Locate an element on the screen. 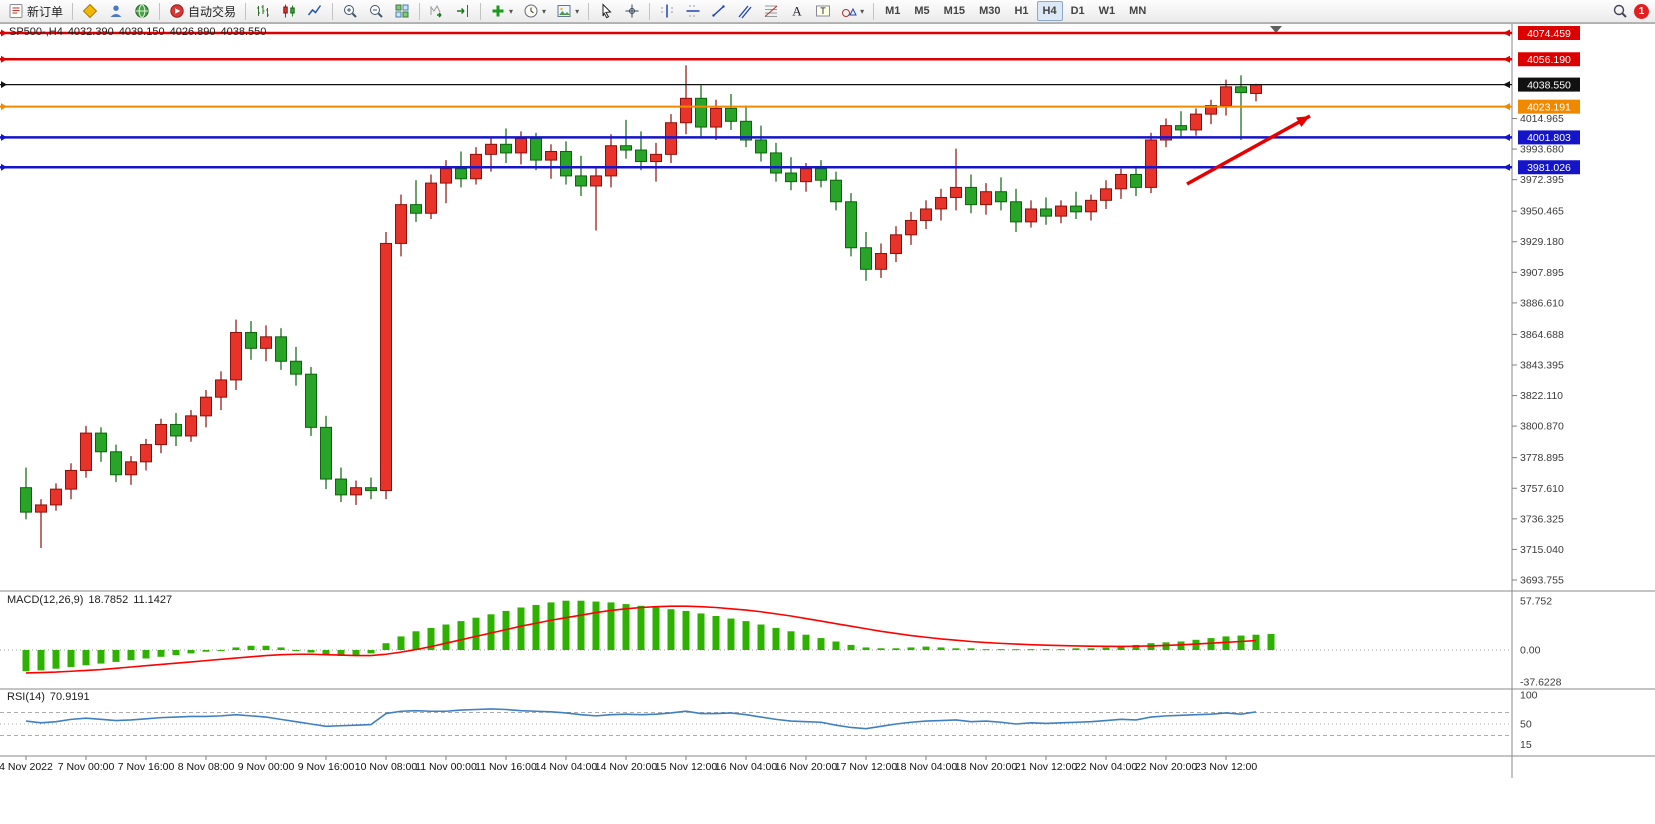 Image resolution: width=1655 pixels, height=824 pixels. macd-panel is located at coordinates (756, 637).